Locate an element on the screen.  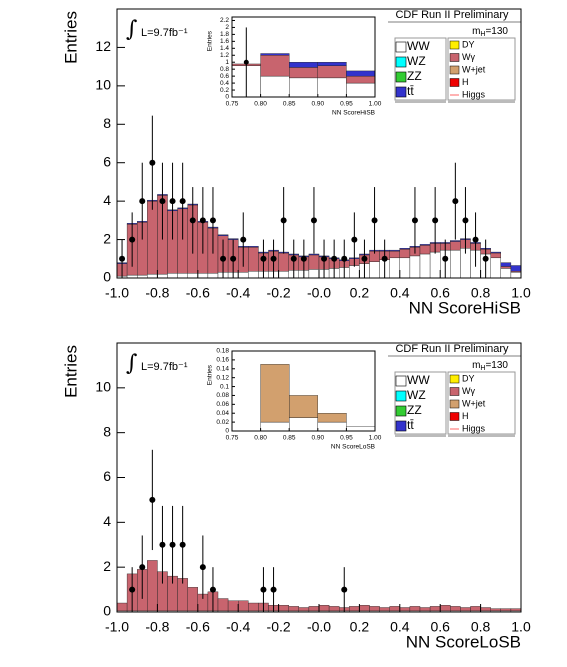
x-tick-label: 0.80 is located at coordinates (260, 104).